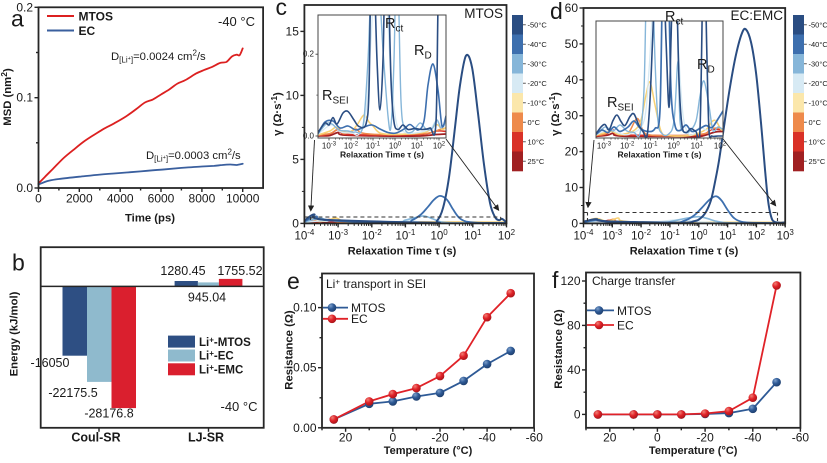 The image size is (827, 463). I want to click on svg-text: 5, so click(295, 159).